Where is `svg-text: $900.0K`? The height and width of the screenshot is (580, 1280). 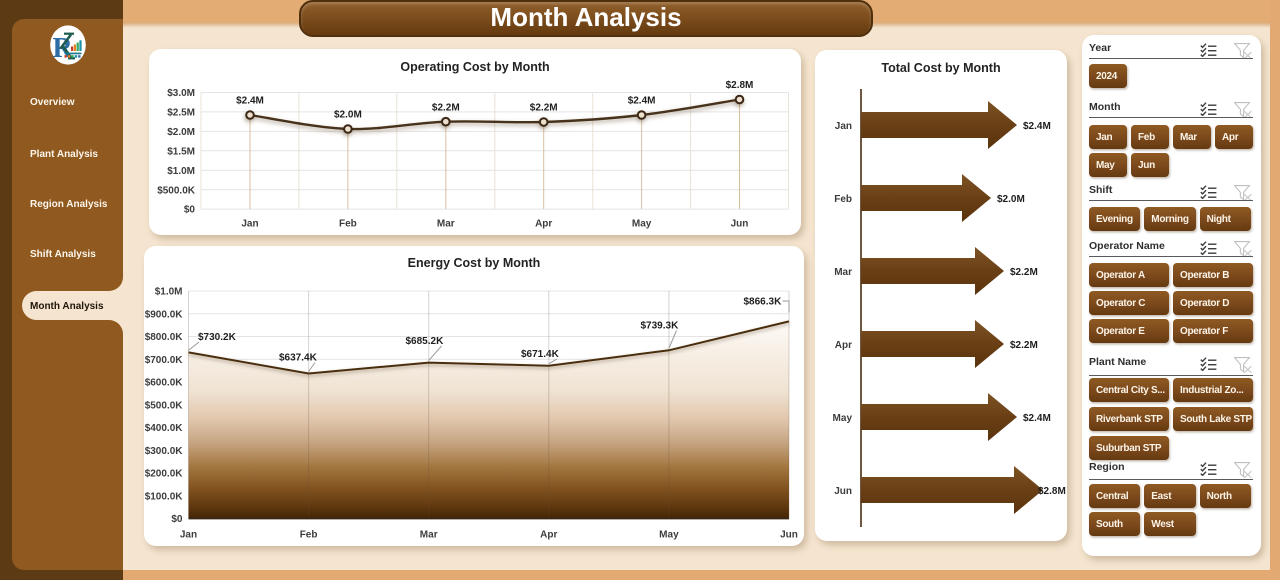
svg-text: $900.0K is located at coordinates (164, 314).